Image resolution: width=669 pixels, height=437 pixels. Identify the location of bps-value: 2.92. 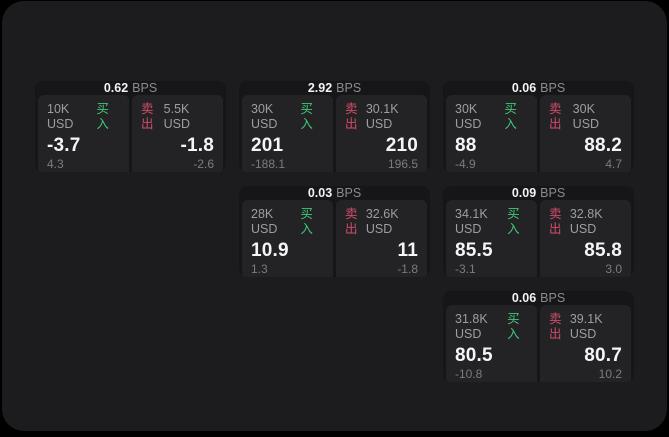
(320, 88).